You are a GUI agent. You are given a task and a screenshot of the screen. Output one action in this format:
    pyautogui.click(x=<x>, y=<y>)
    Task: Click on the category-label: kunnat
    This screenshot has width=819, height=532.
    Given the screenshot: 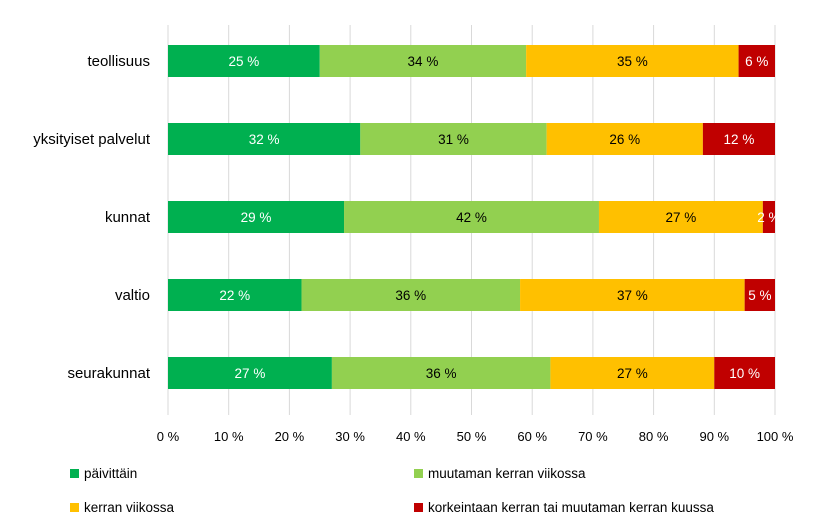 What is the action you would take?
    pyautogui.click(x=128, y=217)
    